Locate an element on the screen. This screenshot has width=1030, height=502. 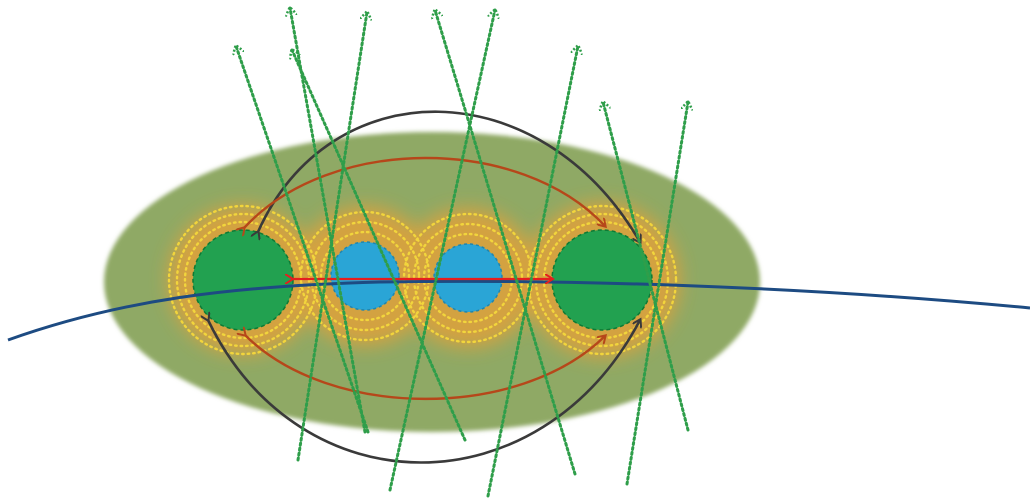
dark-arc-bottom is located at coordinates (424, 392).